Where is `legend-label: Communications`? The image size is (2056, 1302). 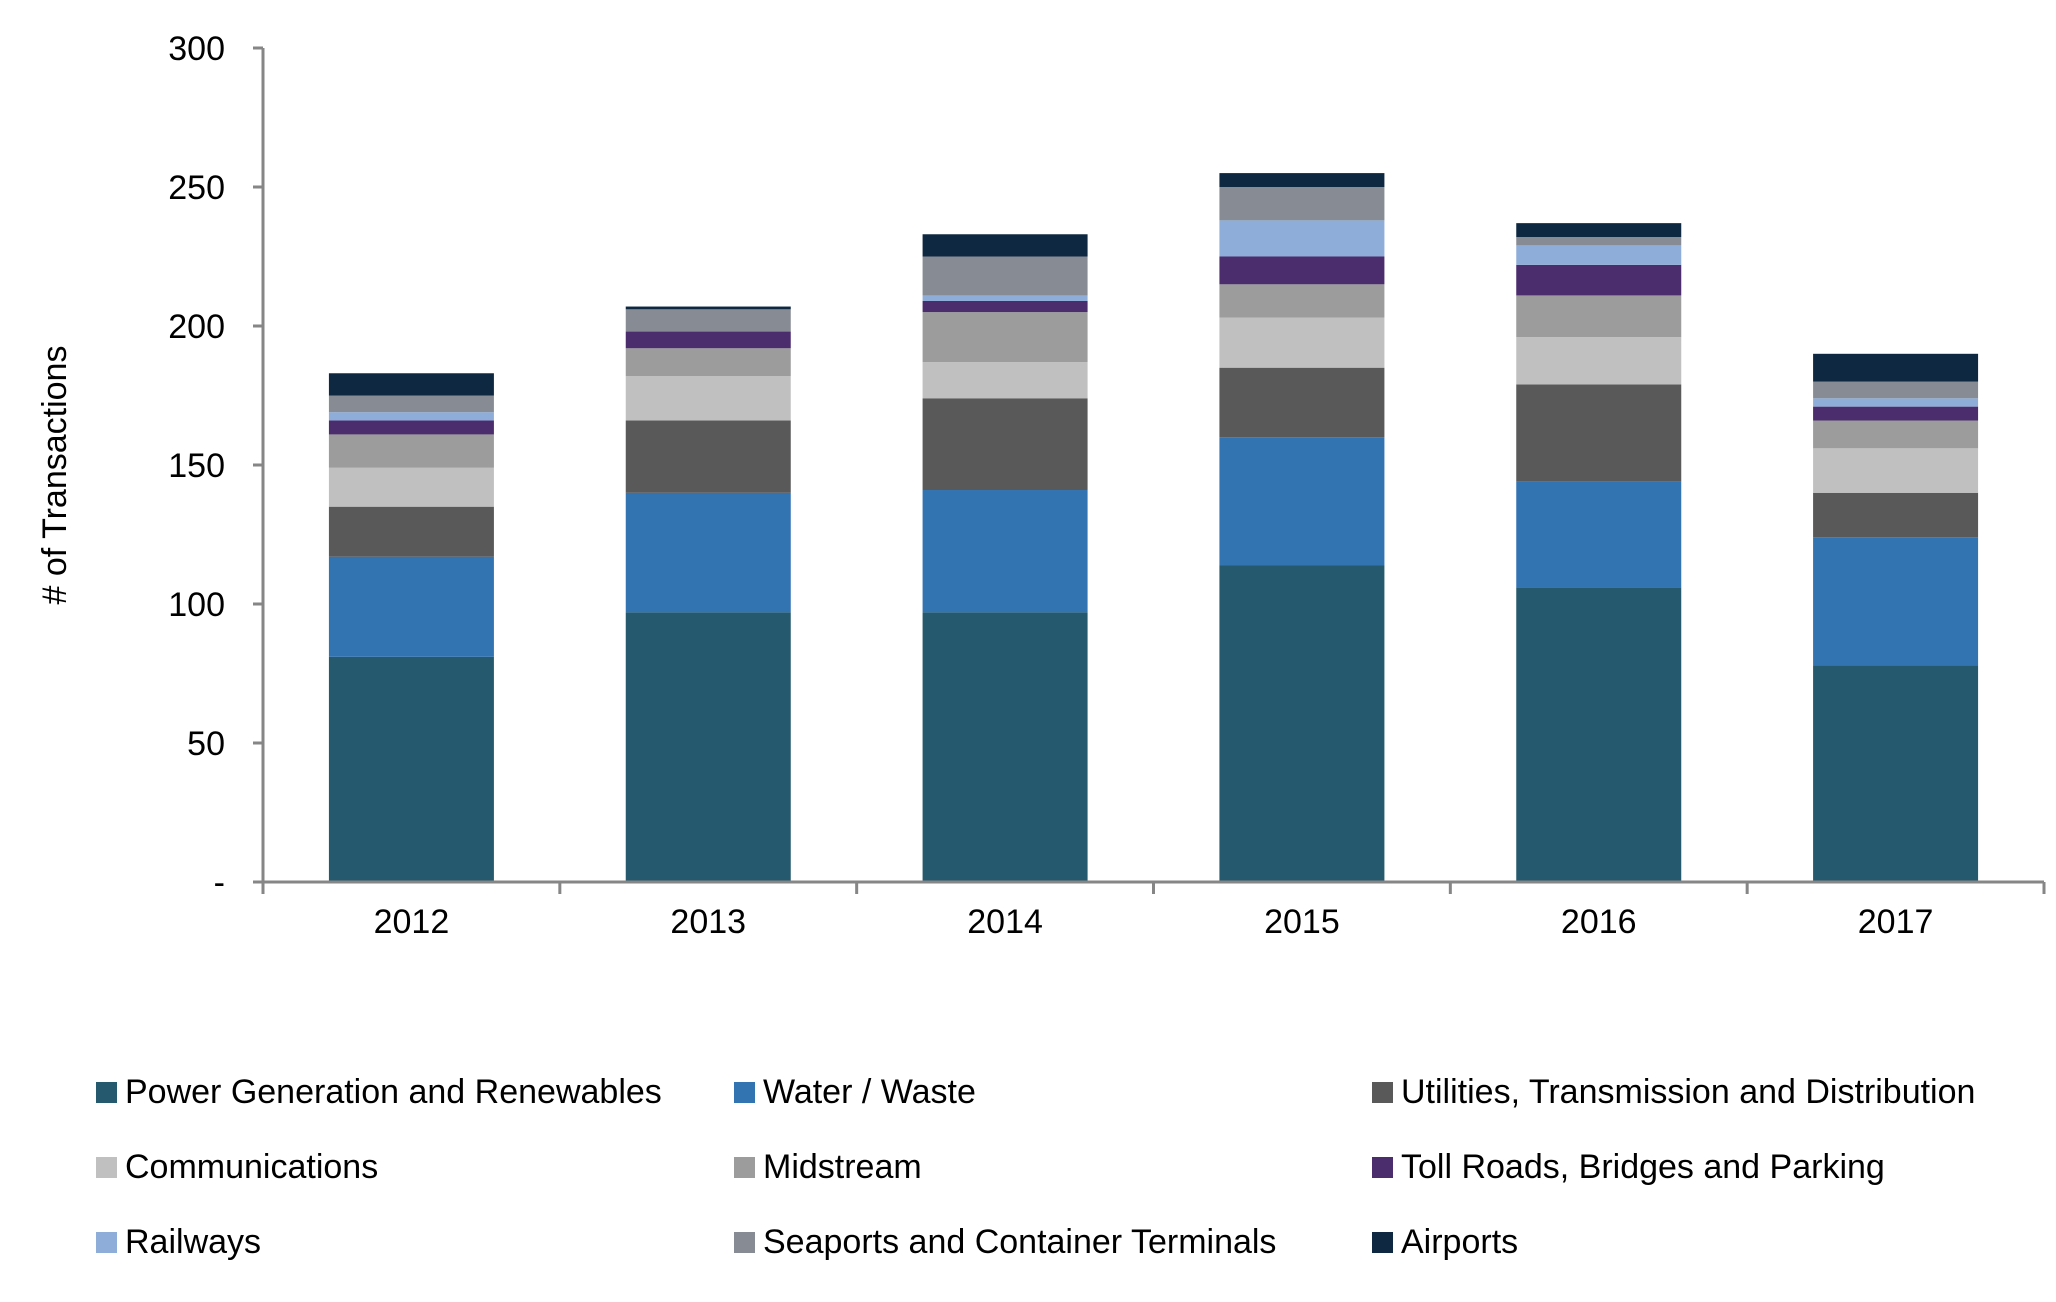
legend-label: Communications is located at coordinates (252, 1166).